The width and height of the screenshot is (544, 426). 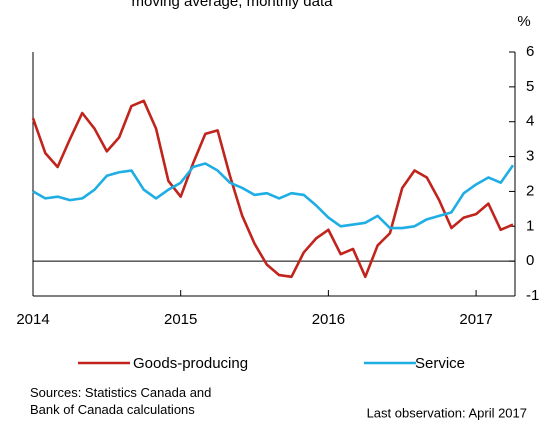 What do you see at coordinates (190, 363) in the screenshot?
I see `legend-label: Goods-producing` at bounding box center [190, 363].